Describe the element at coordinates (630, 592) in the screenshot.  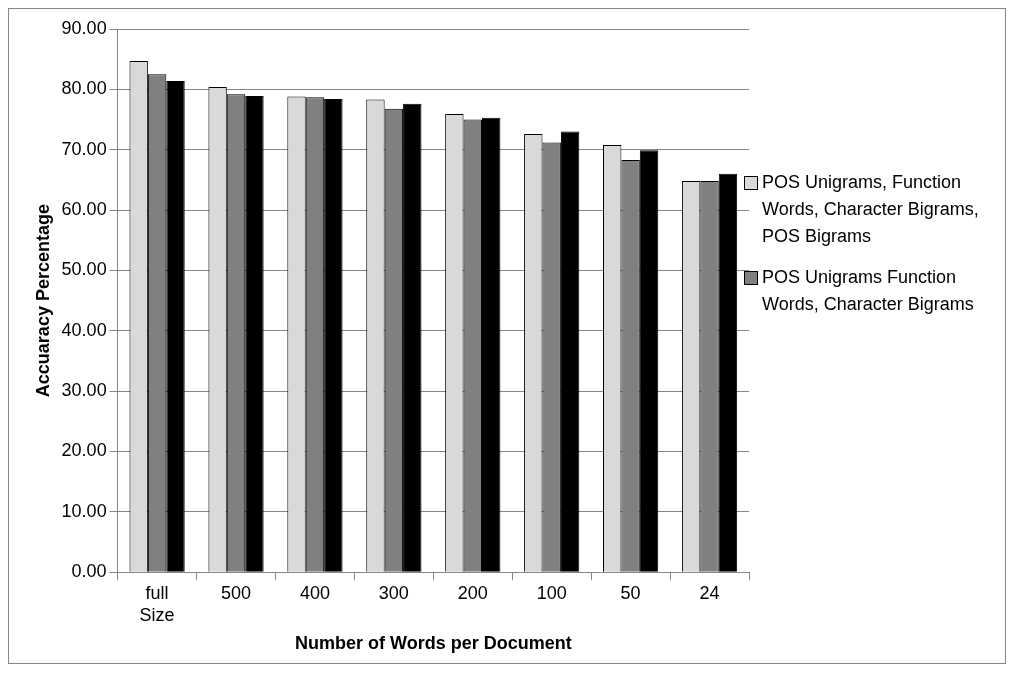
I see `x-tick-label: 50` at that location.